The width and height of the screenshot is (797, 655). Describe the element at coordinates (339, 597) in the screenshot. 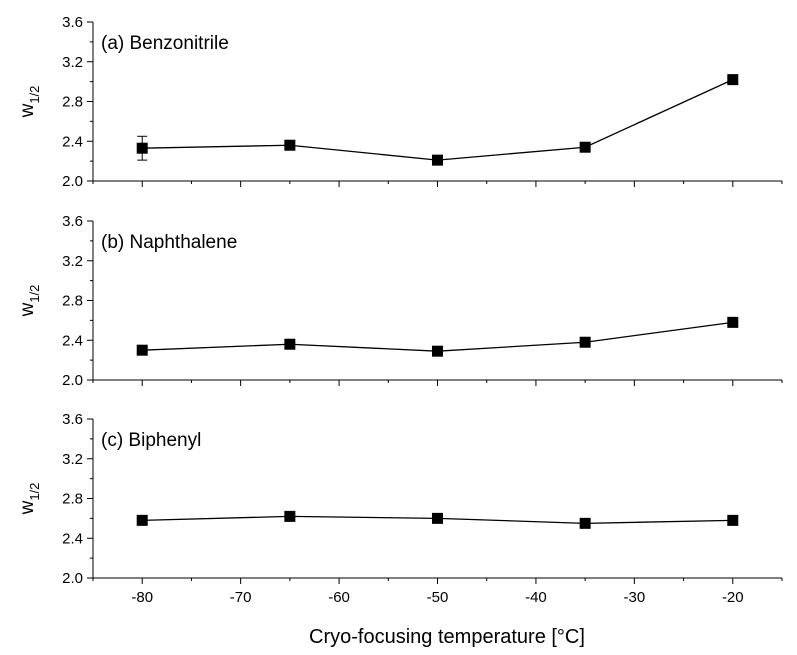

I see `x-tick-label: -60` at that location.